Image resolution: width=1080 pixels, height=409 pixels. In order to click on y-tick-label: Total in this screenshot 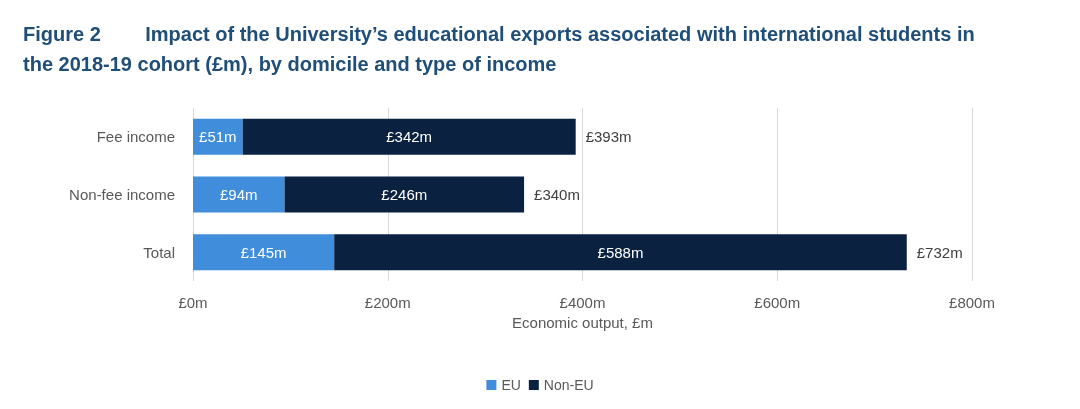, I will do `click(159, 252)`.